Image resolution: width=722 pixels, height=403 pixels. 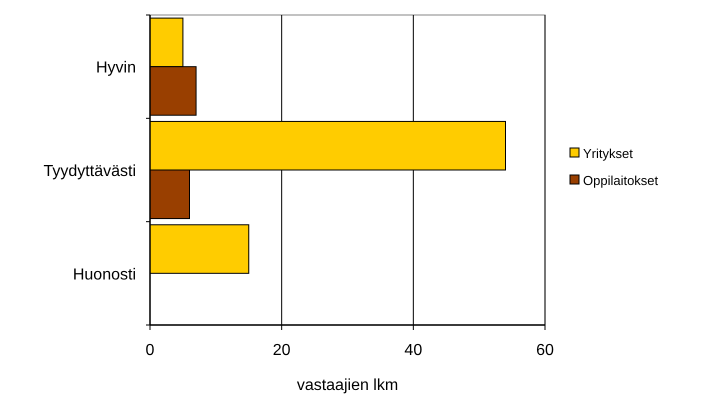 What do you see at coordinates (545, 350) in the screenshot?
I see `x-tick-label: 60` at bounding box center [545, 350].